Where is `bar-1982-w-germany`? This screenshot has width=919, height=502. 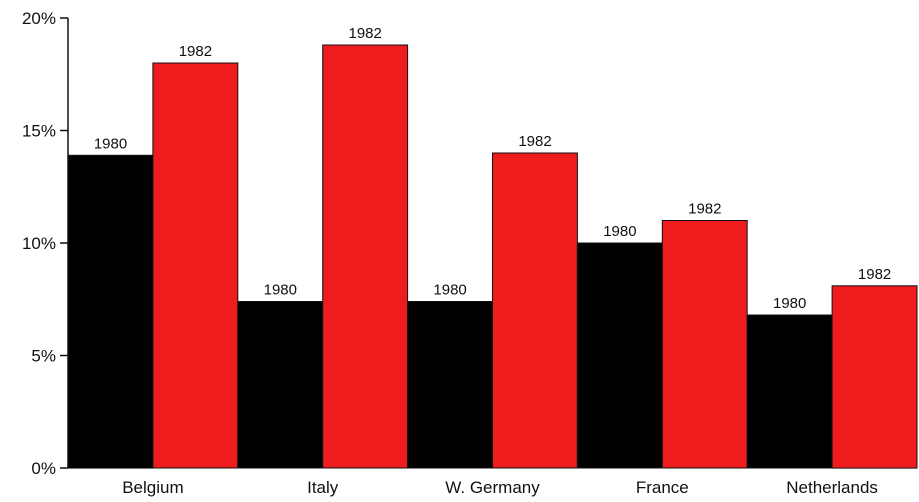 bar-1982-w-germany is located at coordinates (535, 310).